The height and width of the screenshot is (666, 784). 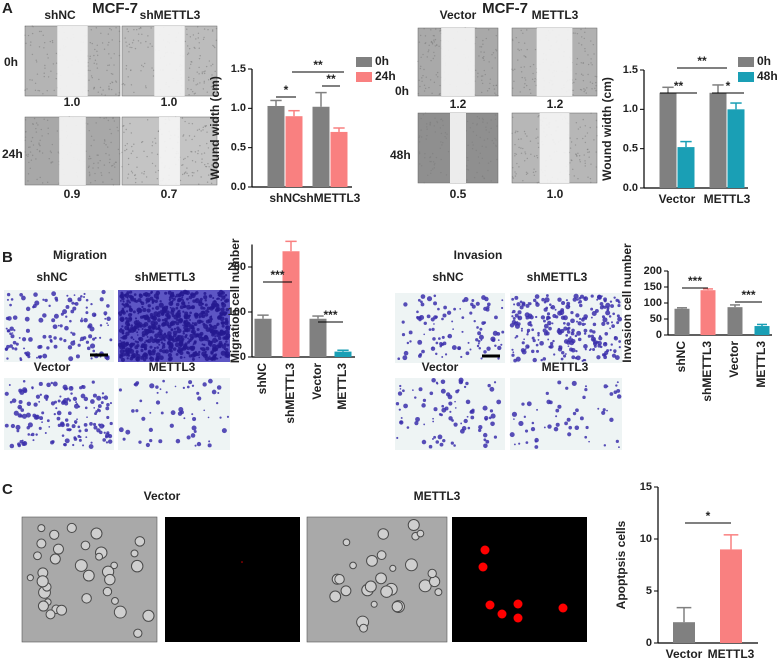 I want to click on transwell-image, so click(x=566, y=328).